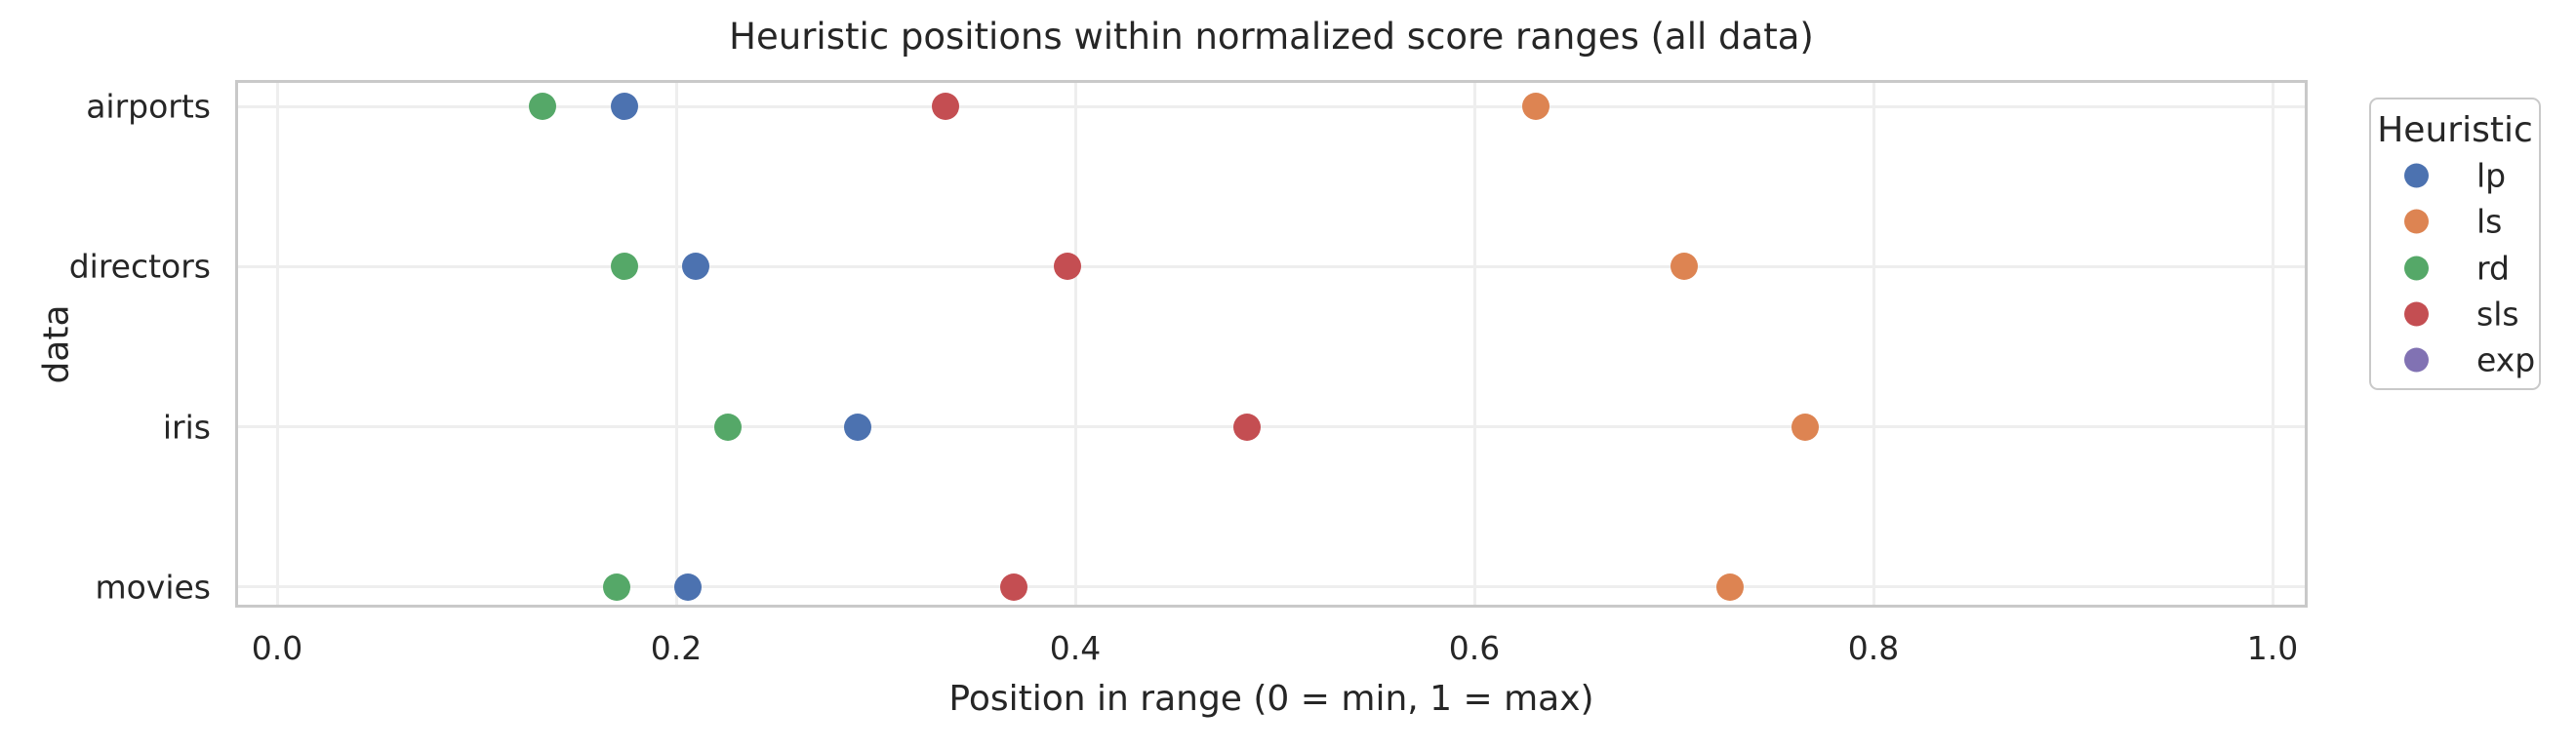  Describe the element at coordinates (2455, 222) in the screenshot. I see `legend-item-ls: ls` at that location.